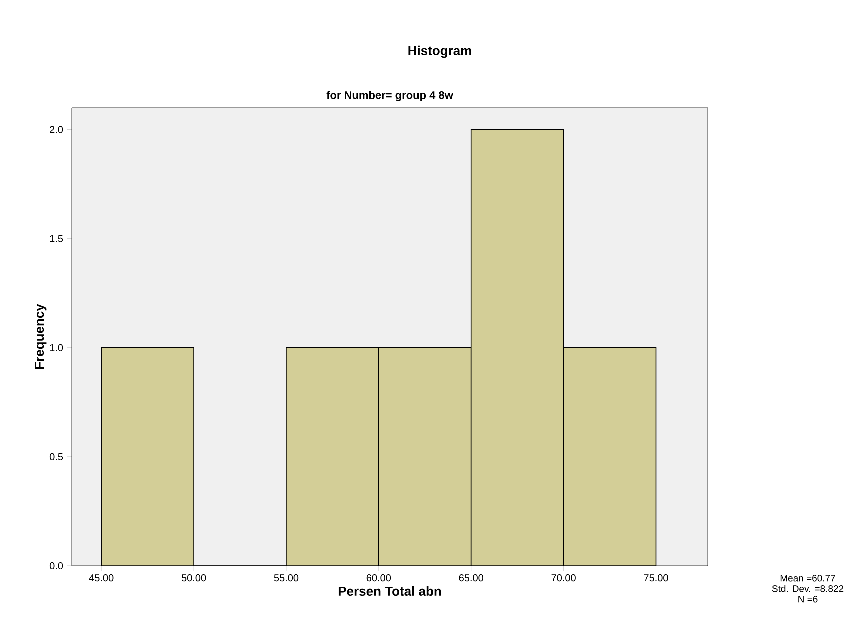 The width and height of the screenshot is (867, 622). What do you see at coordinates (41, 337) in the screenshot?
I see `y-axis-title: Frequency` at bounding box center [41, 337].